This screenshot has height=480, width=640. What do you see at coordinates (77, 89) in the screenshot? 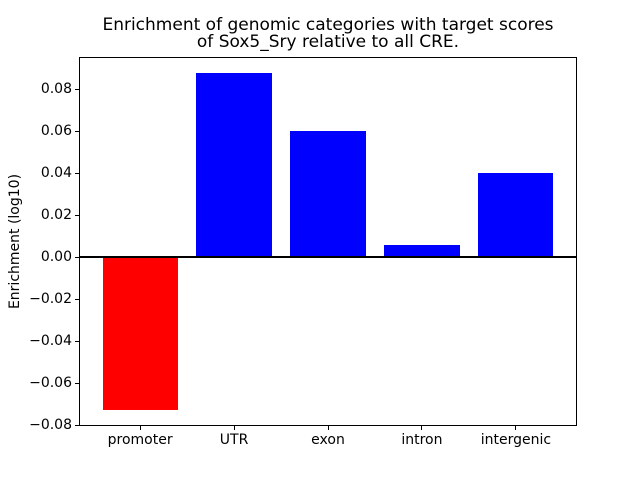
I see `y-tick-0.08` at bounding box center [77, 89].